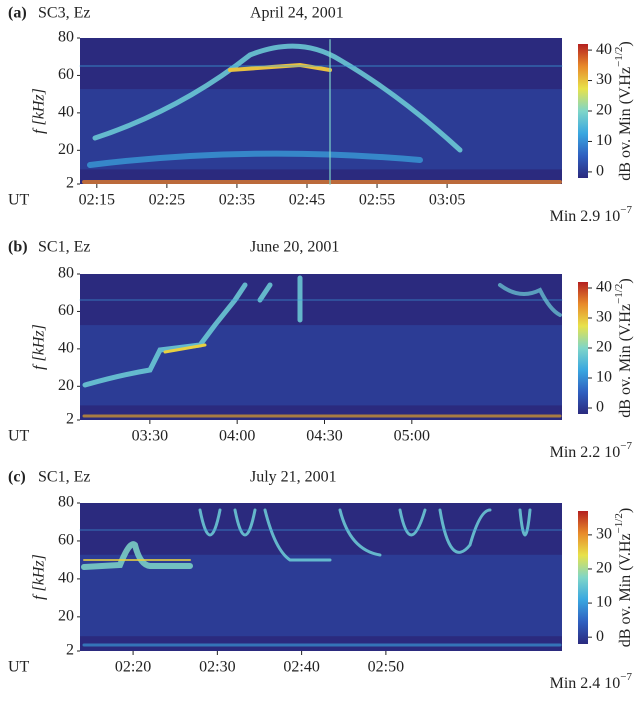  Describe the element at coordinates (133, 667) in the screenshot. I see `x-tick-label: 02:20` at that location.